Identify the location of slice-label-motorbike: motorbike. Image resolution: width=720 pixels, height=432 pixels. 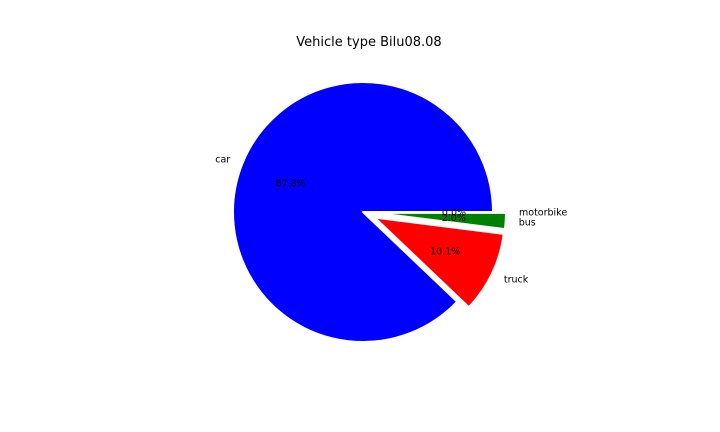
(543, 213).